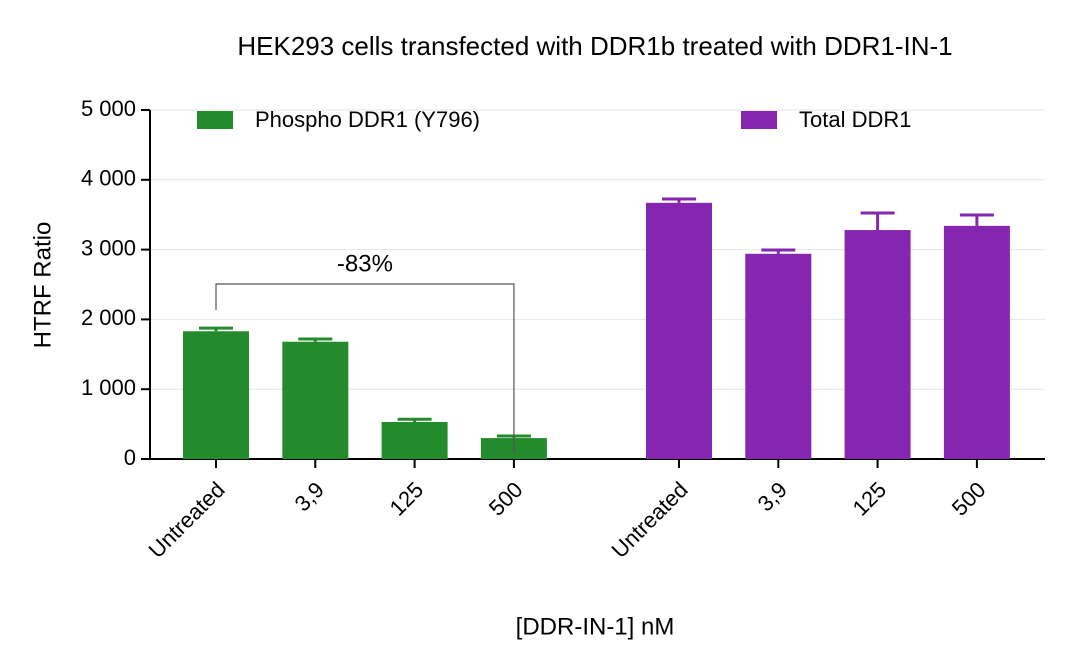  I want to click on legend-label: Total DDR1, so click(855, 119).